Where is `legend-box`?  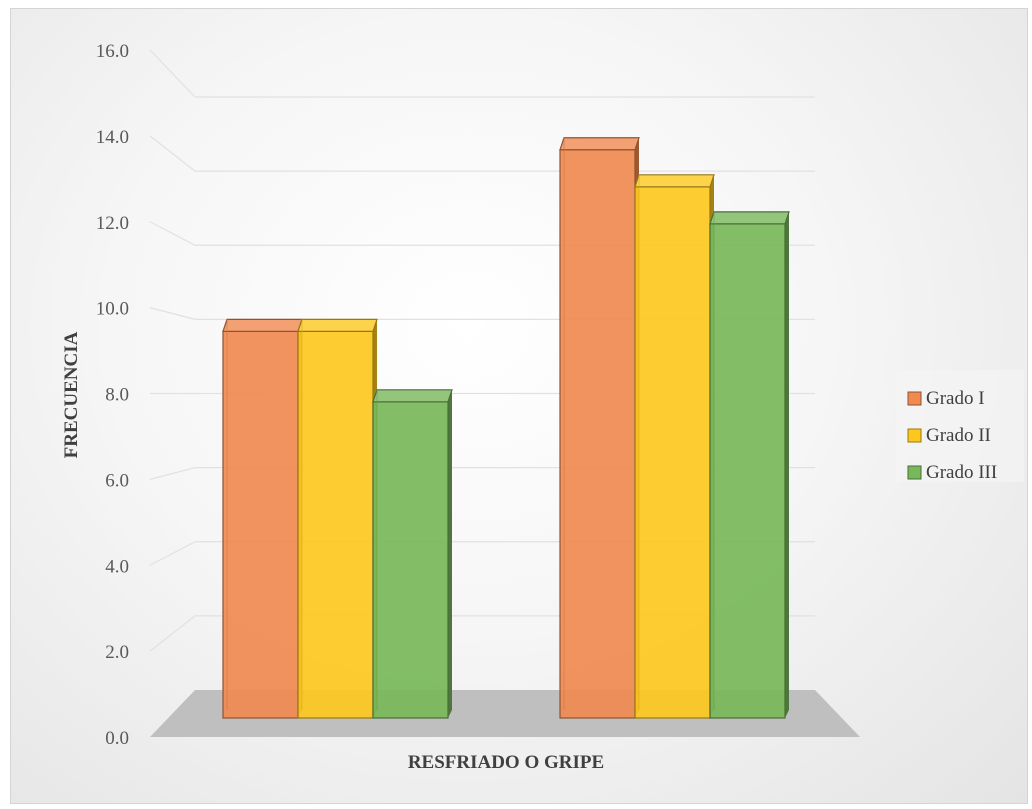 legend-box is located at coordinates (960, 426).